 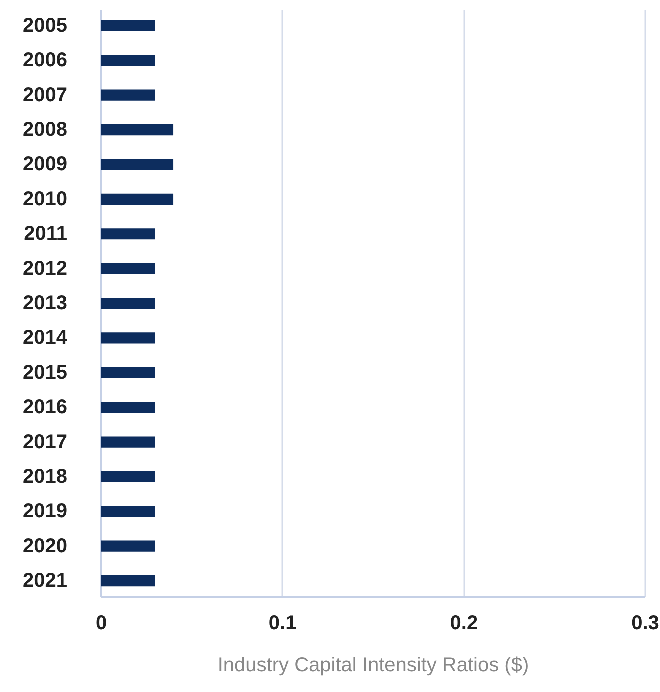 What do you see at coordinates (45, 581) in the screenshot?
I see `y-tick-label: 2021` at bounding box center [45, 581].